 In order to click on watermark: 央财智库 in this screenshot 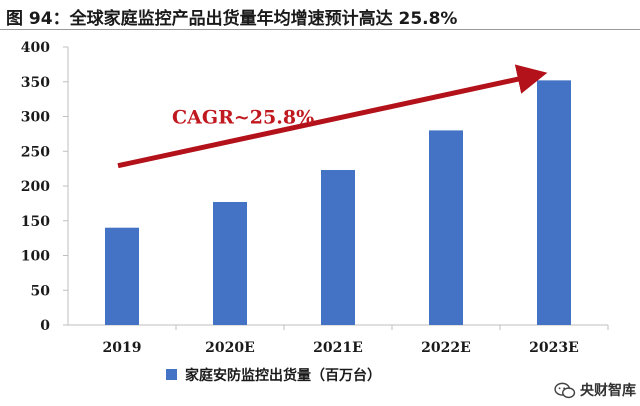, I will do `click(595, 390)`.